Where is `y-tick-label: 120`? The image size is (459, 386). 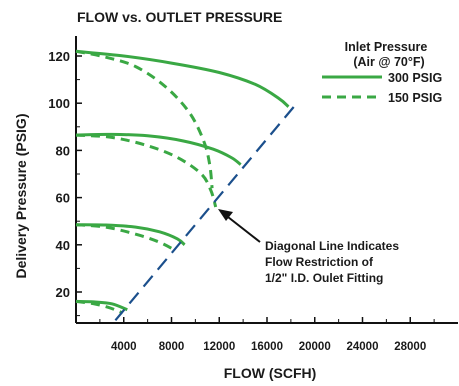 y-tick-label: 120 is located at coordinates (59, 56).